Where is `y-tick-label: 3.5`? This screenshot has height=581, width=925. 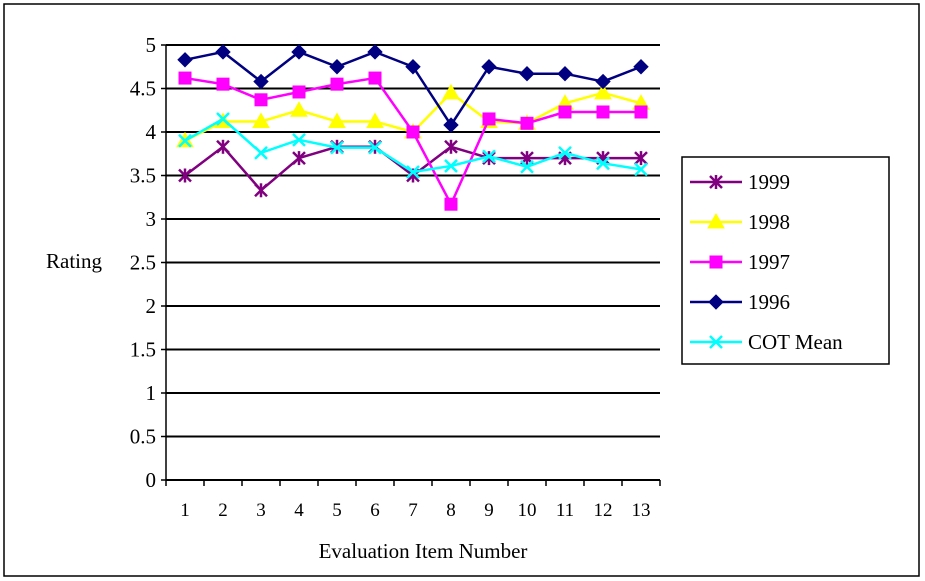
y-tick-label: 3.5 is located at coordinates (143, 176).